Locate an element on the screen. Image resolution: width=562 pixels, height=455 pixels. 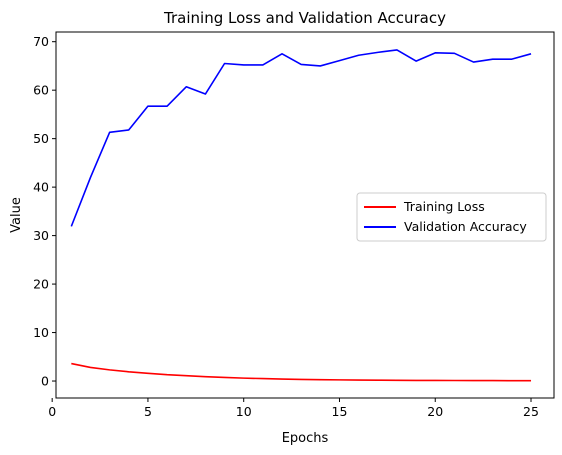
y-tick-label: 50 is located at coordinates (41, 138).